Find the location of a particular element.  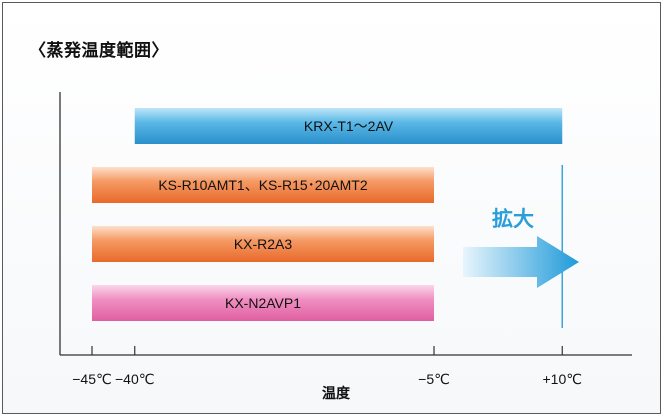

x-axis-label: 温度 is located at coordinates (336, 393).